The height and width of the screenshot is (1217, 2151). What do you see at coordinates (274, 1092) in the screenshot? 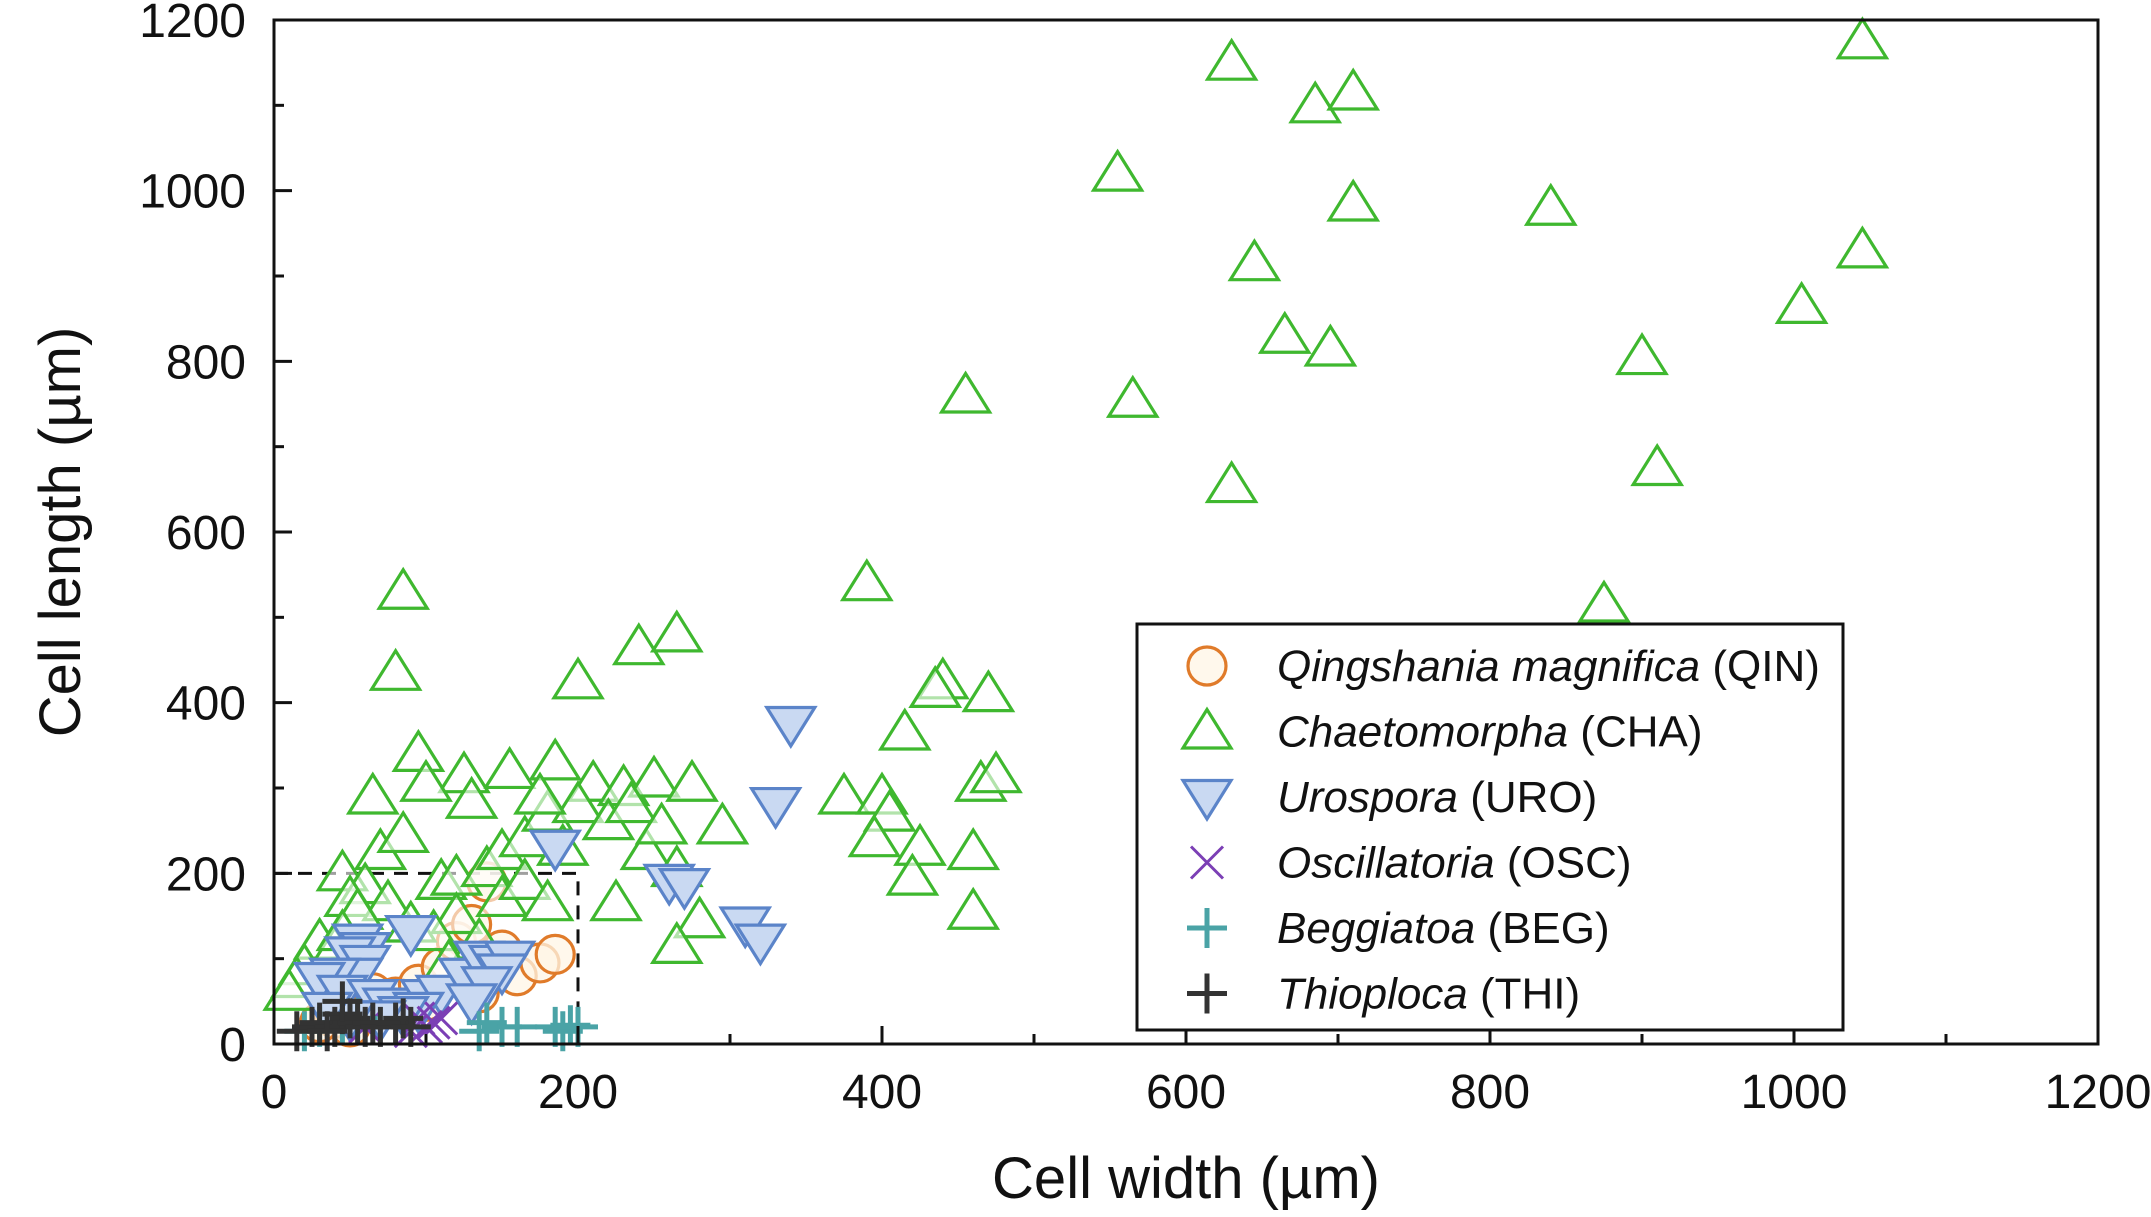
I see `x-tick-label: 0` at bounding box center [274, 1092].